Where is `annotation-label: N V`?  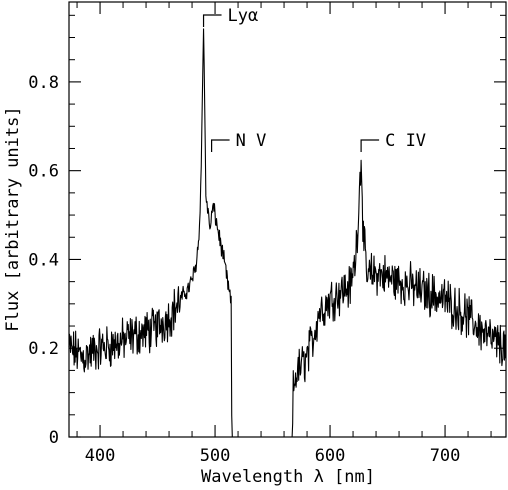 annotation-label: N V is located at coordinates (251, 141).